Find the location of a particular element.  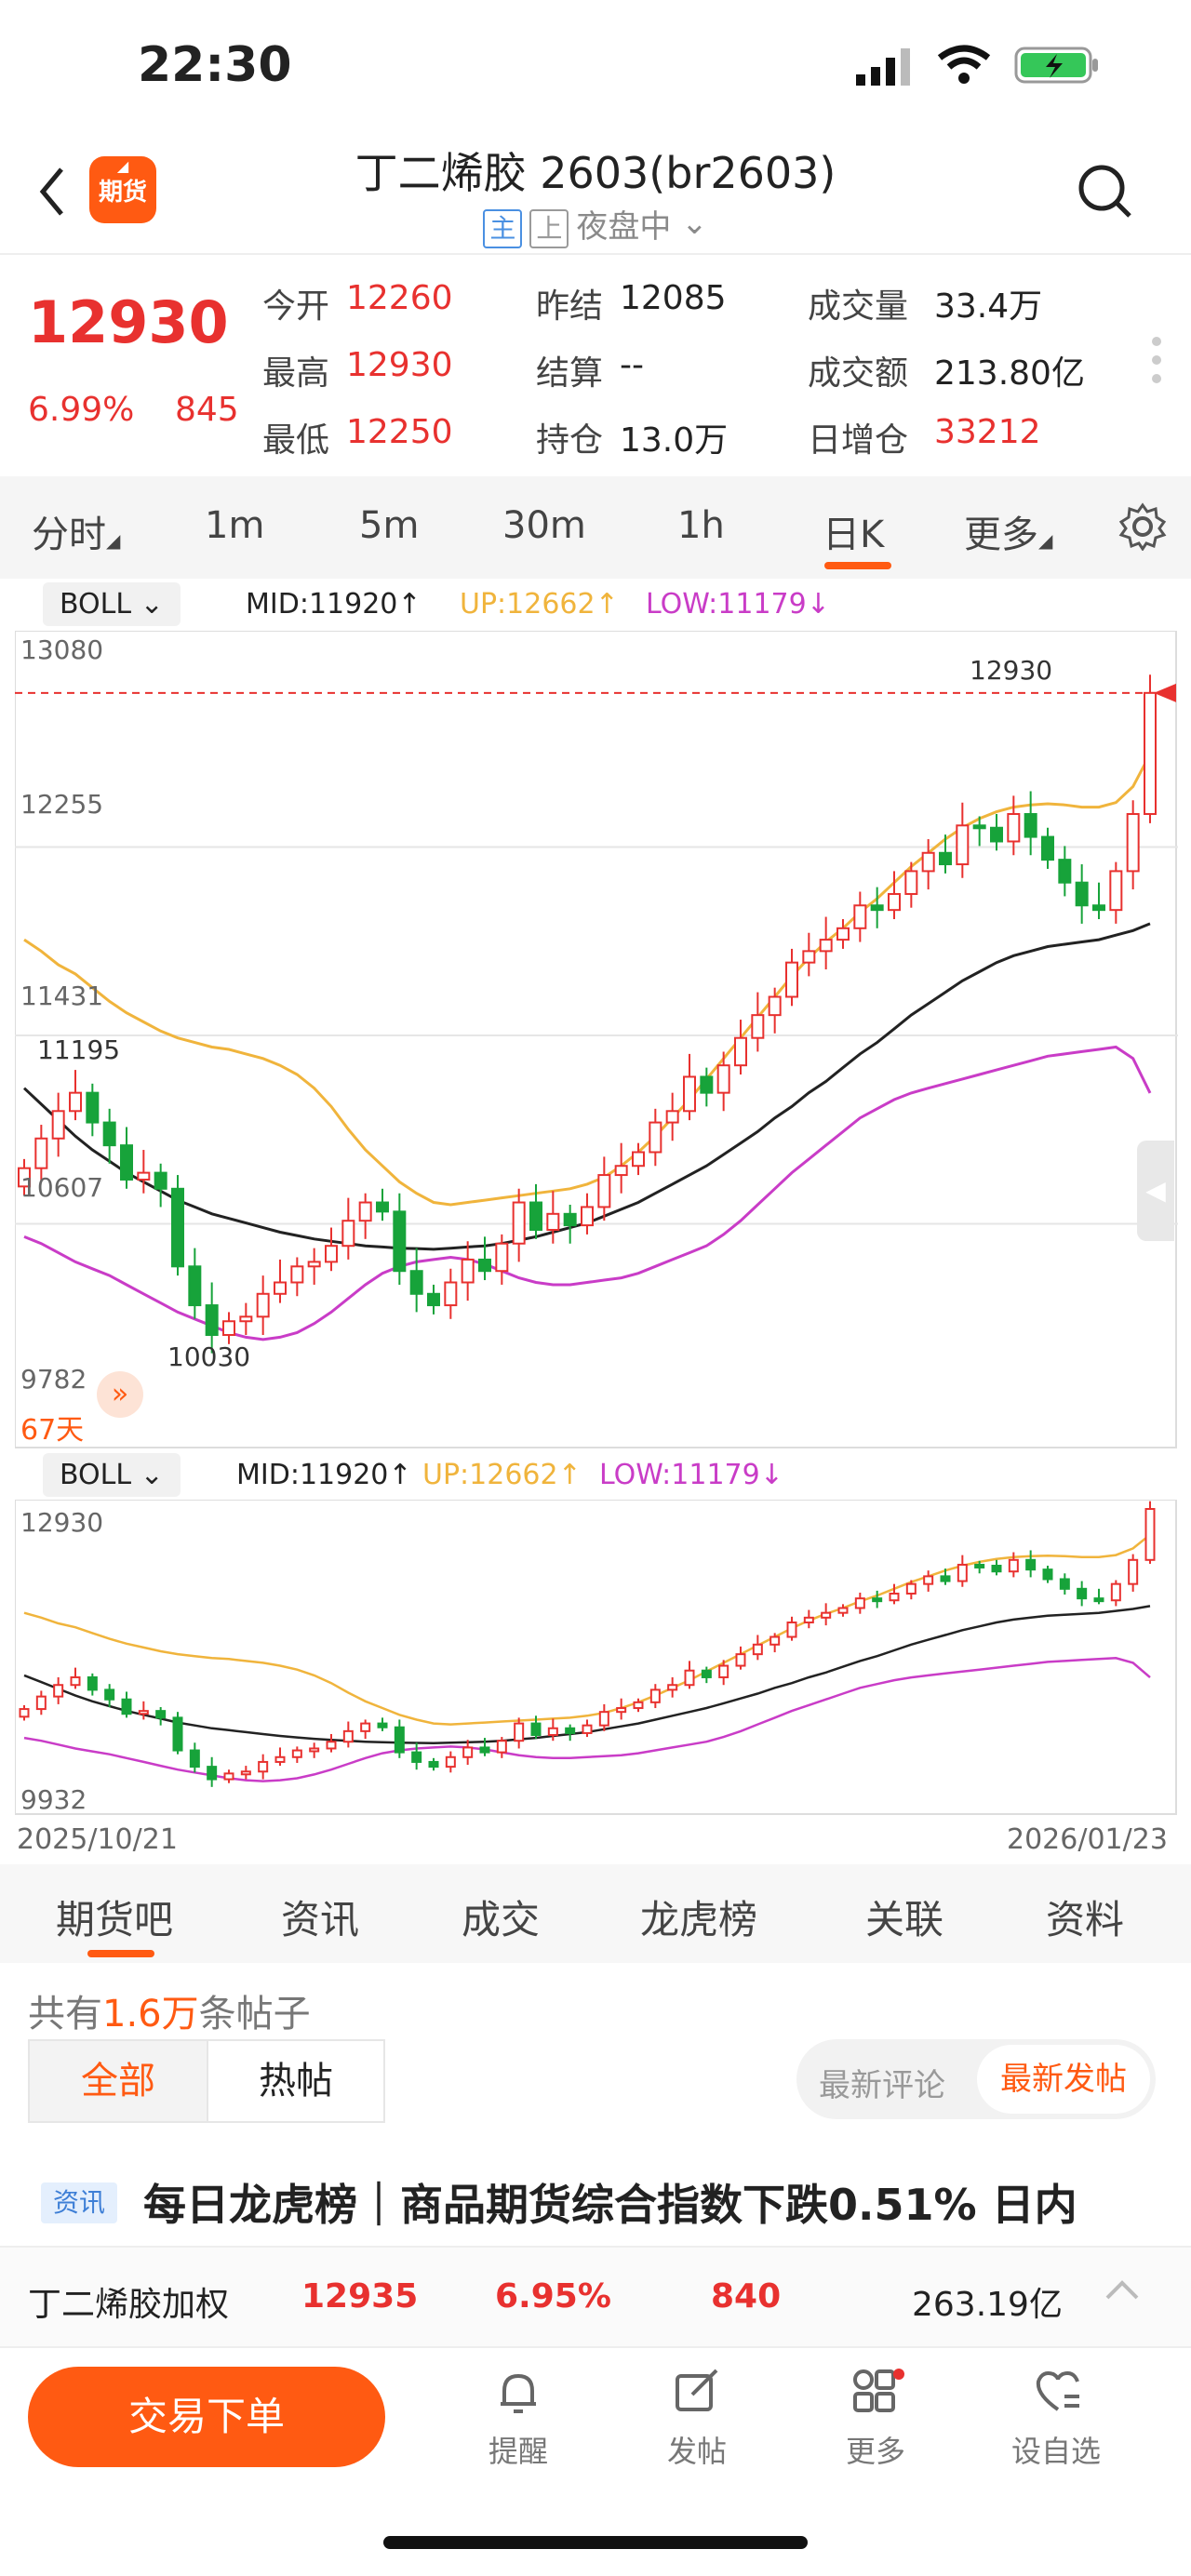

sort-latest-comment: 最新评论 is located at coordinates (882, 2085).